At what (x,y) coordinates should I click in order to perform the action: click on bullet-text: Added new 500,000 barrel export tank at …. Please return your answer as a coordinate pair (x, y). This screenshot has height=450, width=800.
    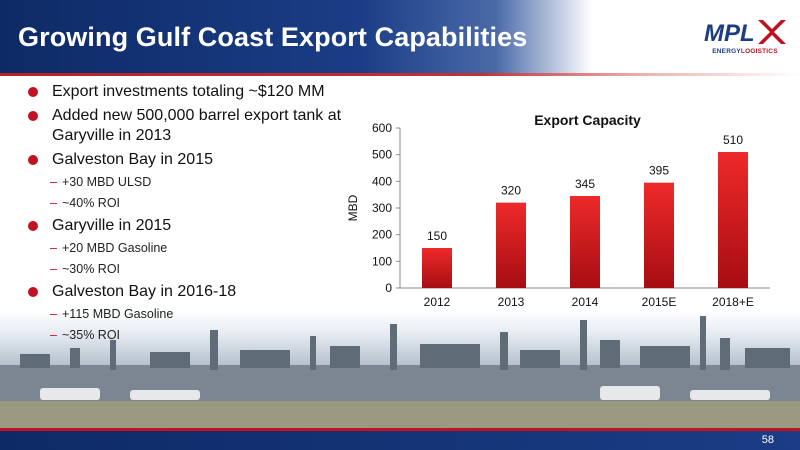
    Looking at the image, I should click on (197, 125).